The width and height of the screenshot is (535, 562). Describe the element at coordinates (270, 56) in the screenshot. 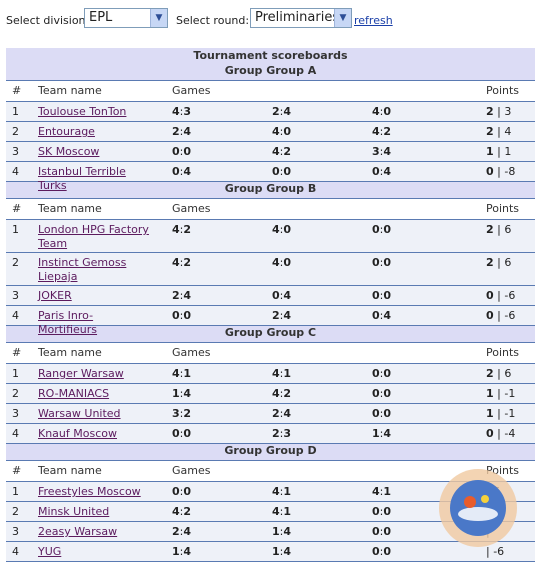

I see `scoreboard-title: Tournament scoreboards` at that location.